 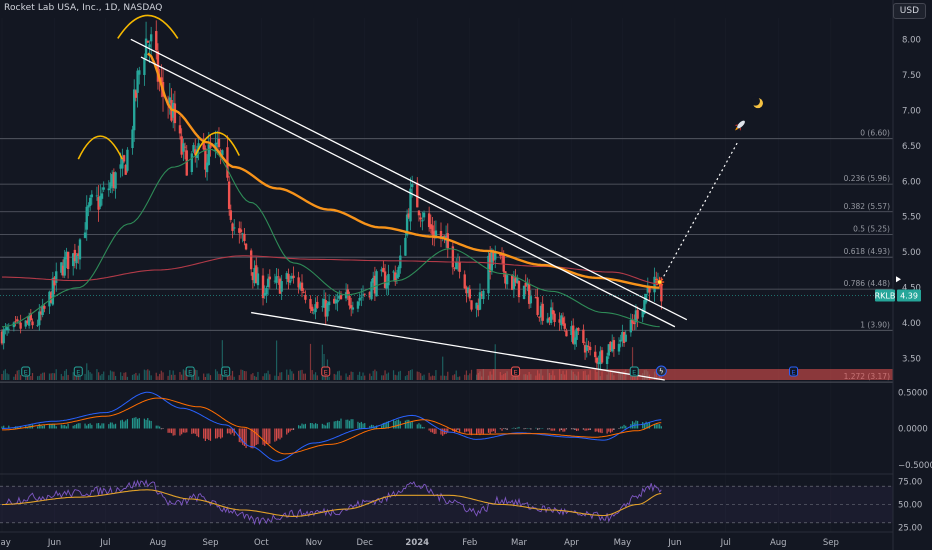 What do you see at coordinates (5, 543) in the screenshot?
I see `time-tick-label: May` at bounding box center [5, 543].